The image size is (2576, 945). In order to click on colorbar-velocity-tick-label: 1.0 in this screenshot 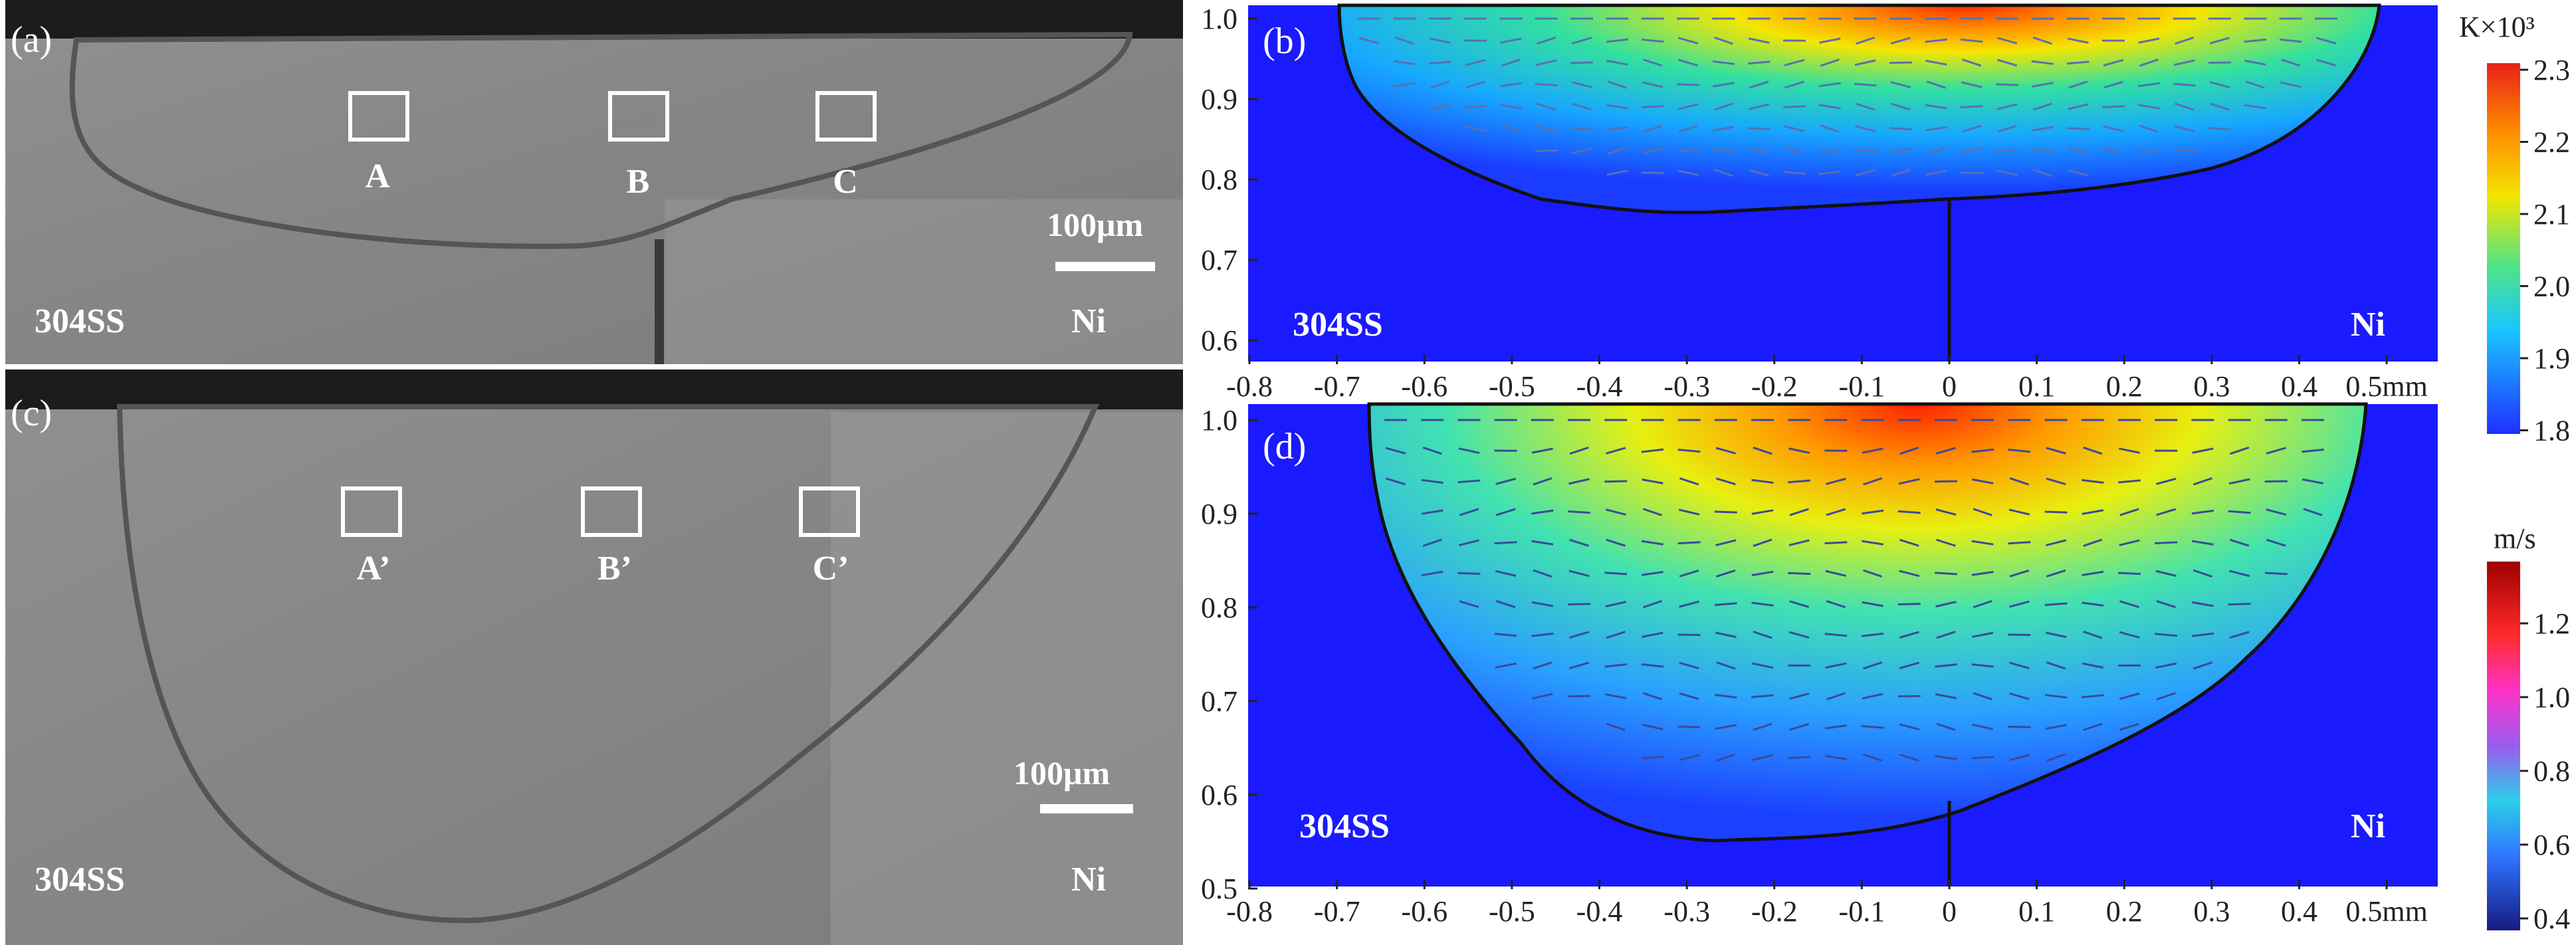, I will do `click(2551, 697)`.